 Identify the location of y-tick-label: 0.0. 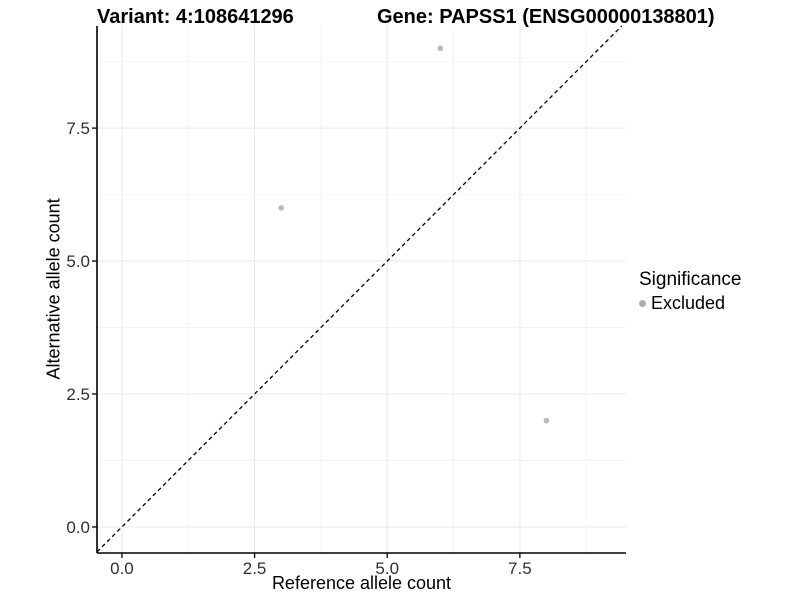
(78, 527).